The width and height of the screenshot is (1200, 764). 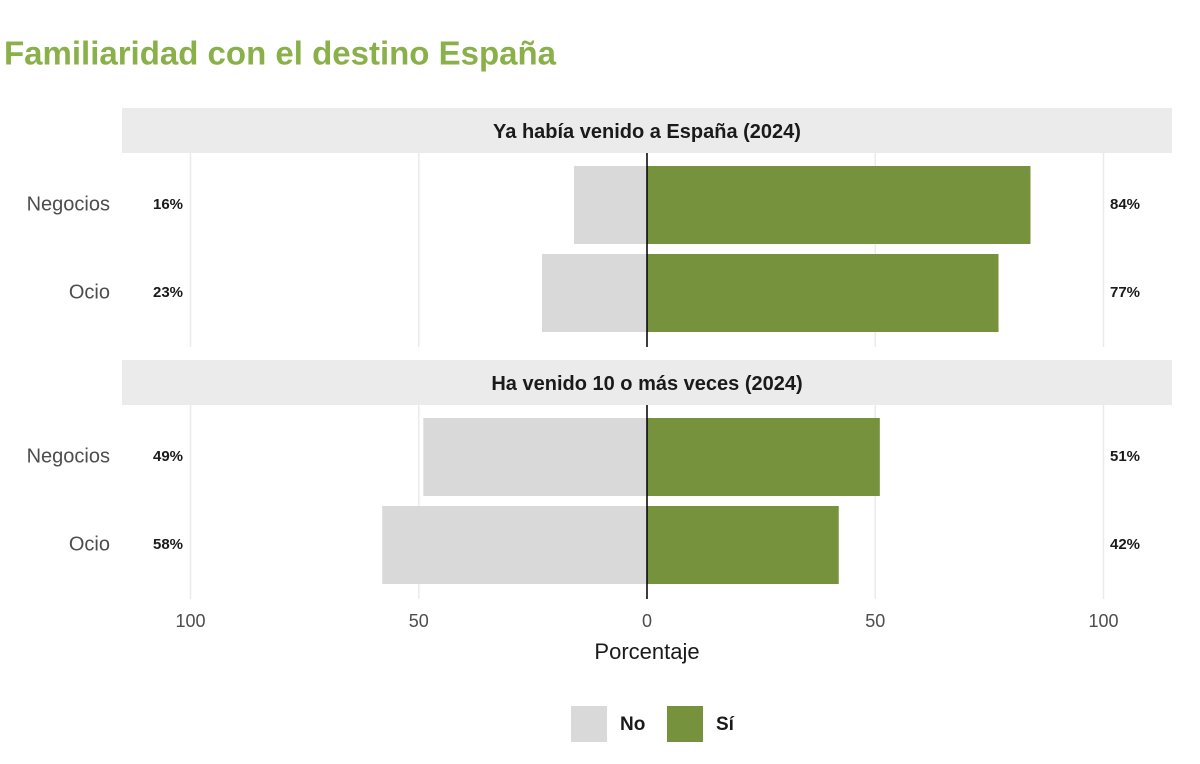 What do you see at coordinates (646, 651) in the screenshot?
I see `x-axis-label: Porcentaje` at bounding box center [646, 651].